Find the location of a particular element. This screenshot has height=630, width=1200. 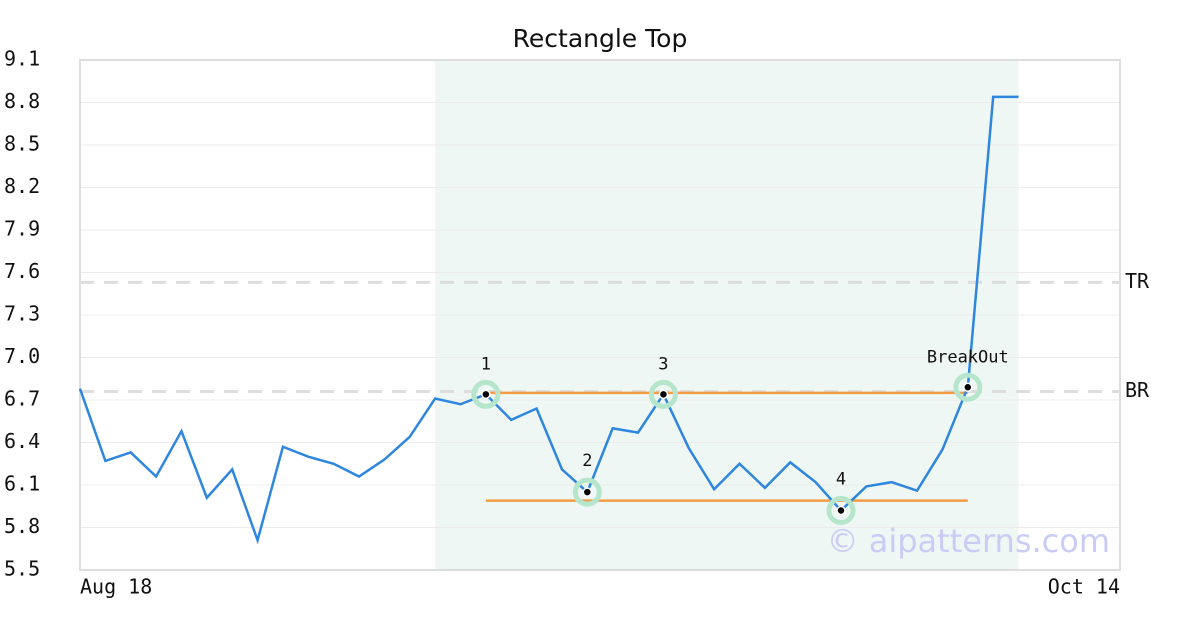

y-tick-label: 8.2 is located at coordinates (22, 186).